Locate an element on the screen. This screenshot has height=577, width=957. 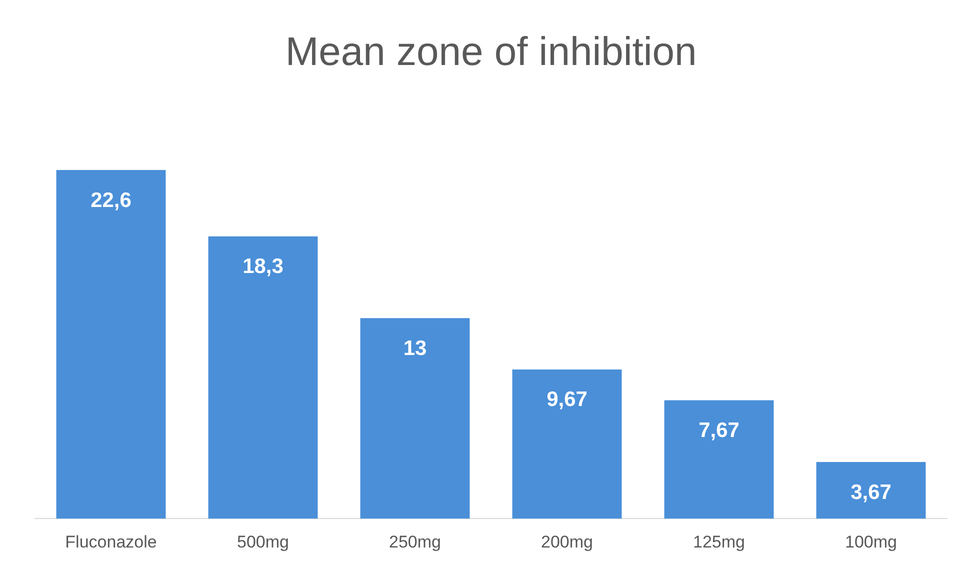
data-label: 9,67 is located at coordinates (567, 400).